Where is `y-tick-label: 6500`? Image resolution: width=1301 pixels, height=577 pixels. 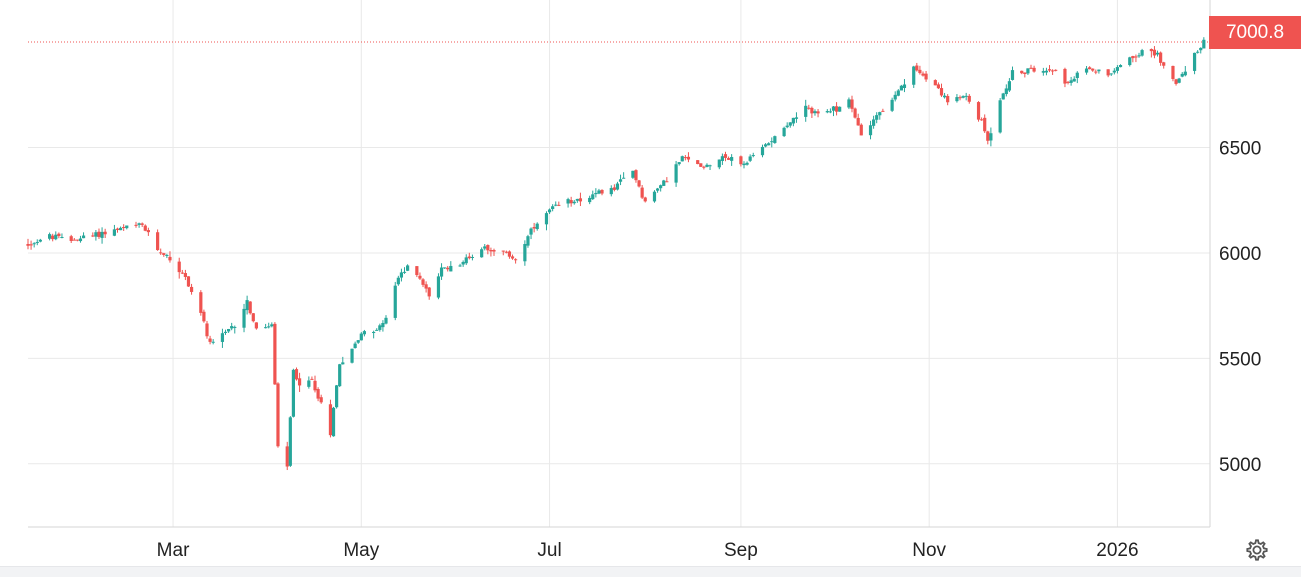 y-tick-label: 6500 is located at coordinates (1240, 149).